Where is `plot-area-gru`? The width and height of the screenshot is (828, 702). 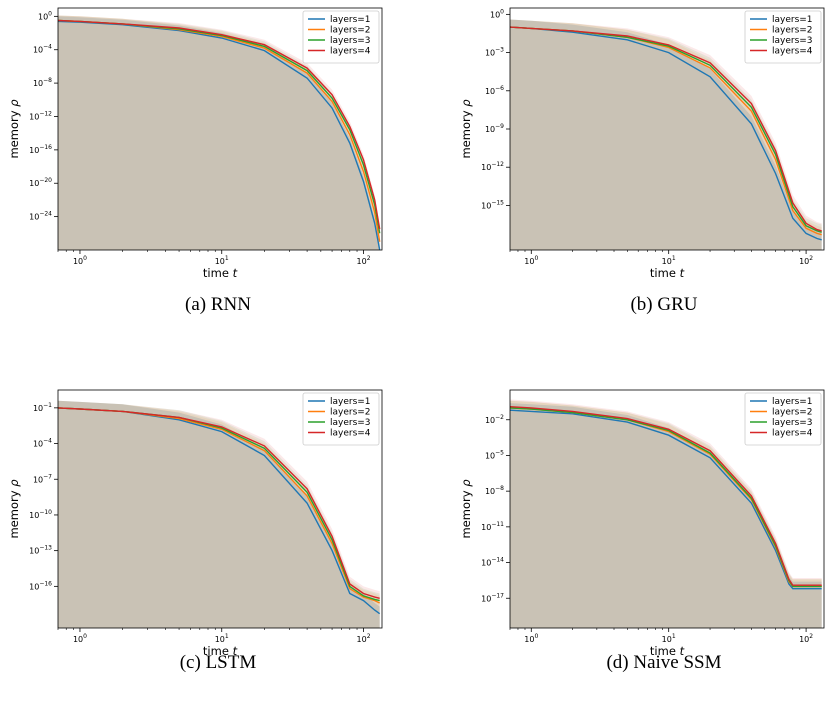
plot-area-gru is located at coordinates (666, 134).